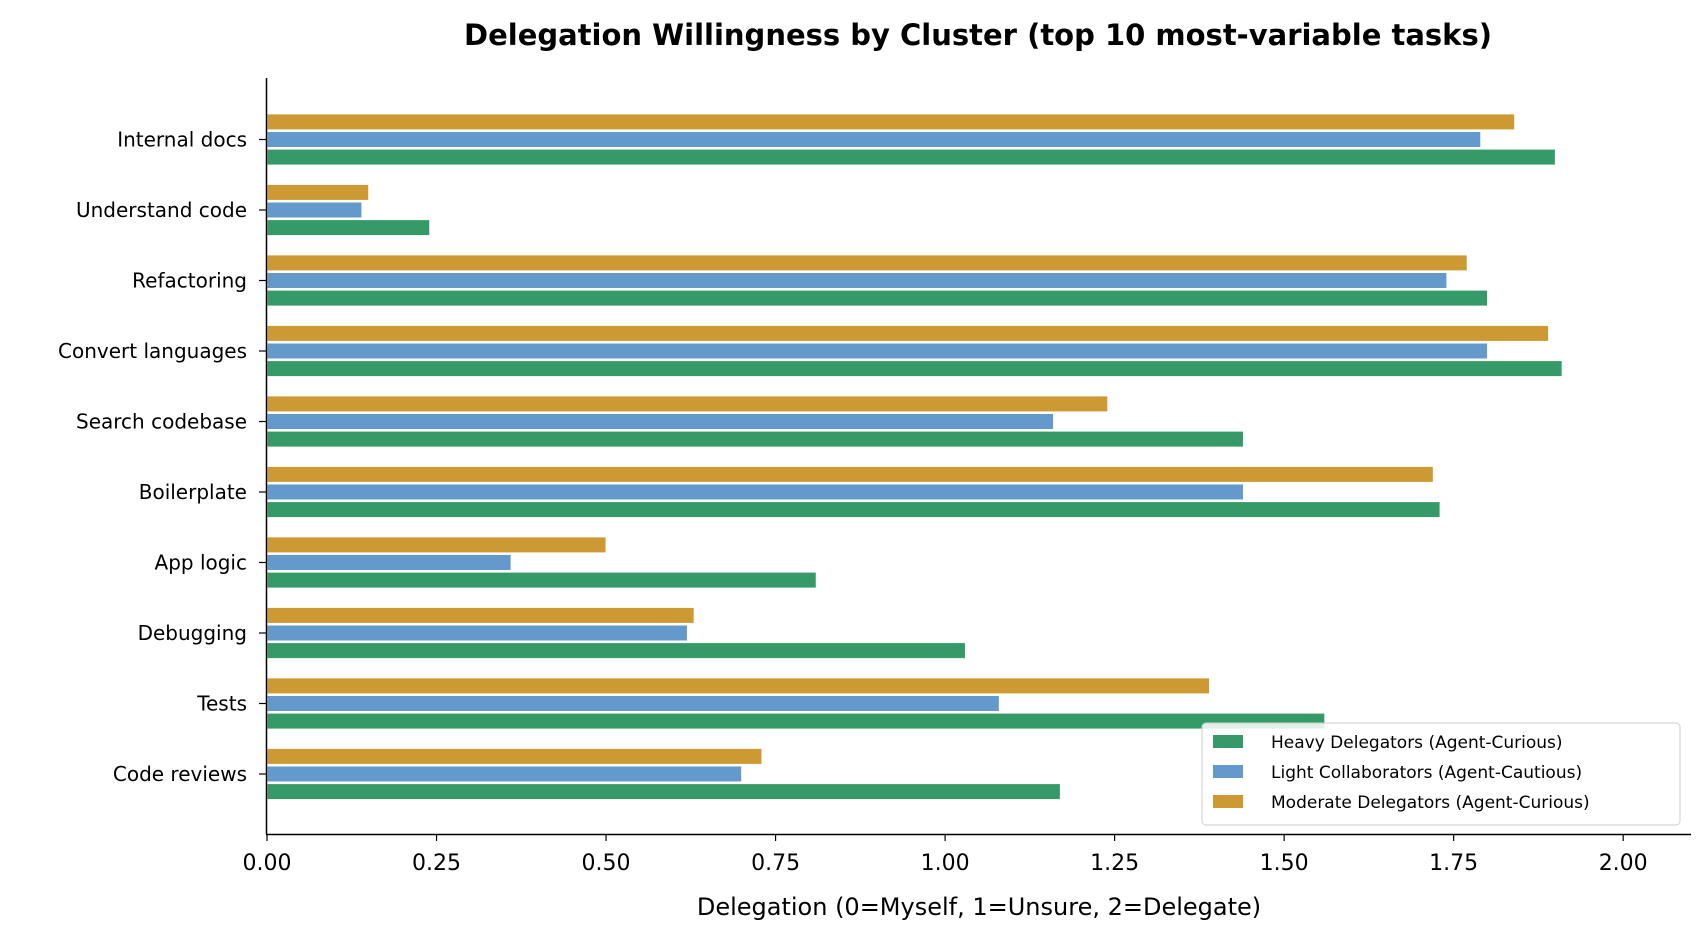 The image size is (1701, 940). I want to click on legend-box, so click(1441, 774).